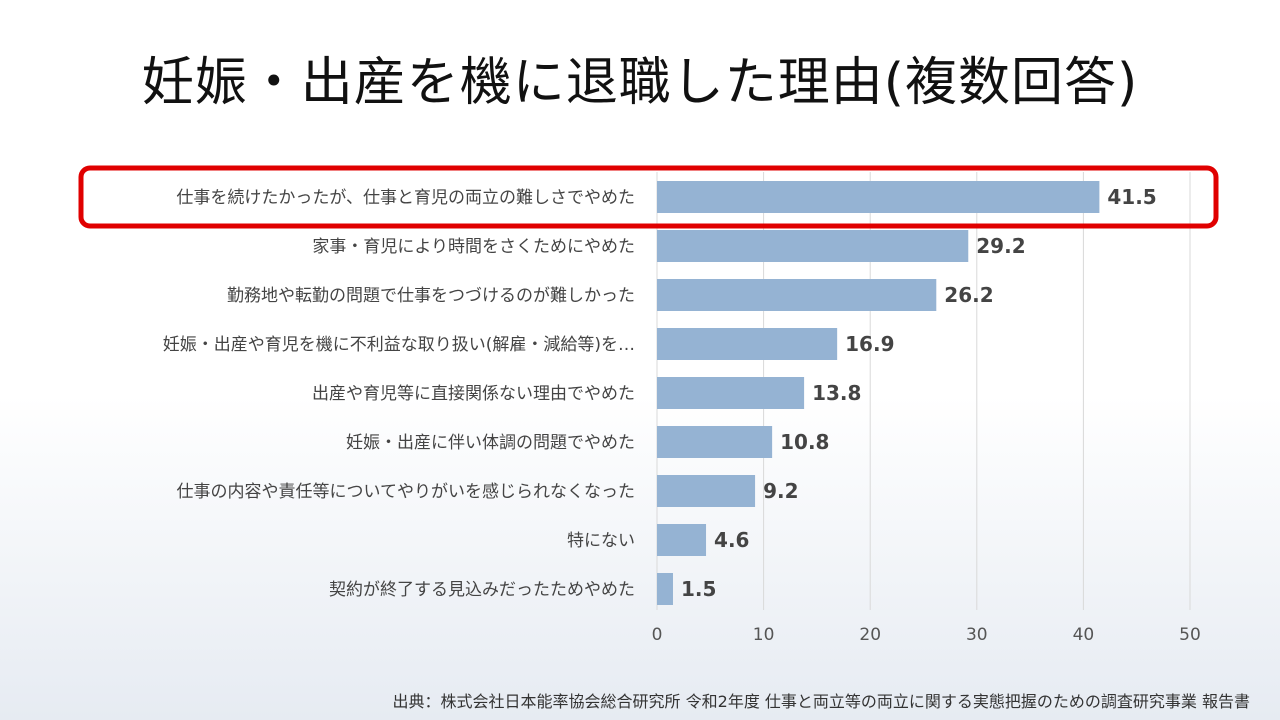 This screenshot has height=720, width=1280. What do you see at coordinates (926, 635) in the screenshot?
I see `x-axis-ticks: 0 10 20 30 40 50` at bounding box center [926, 635].